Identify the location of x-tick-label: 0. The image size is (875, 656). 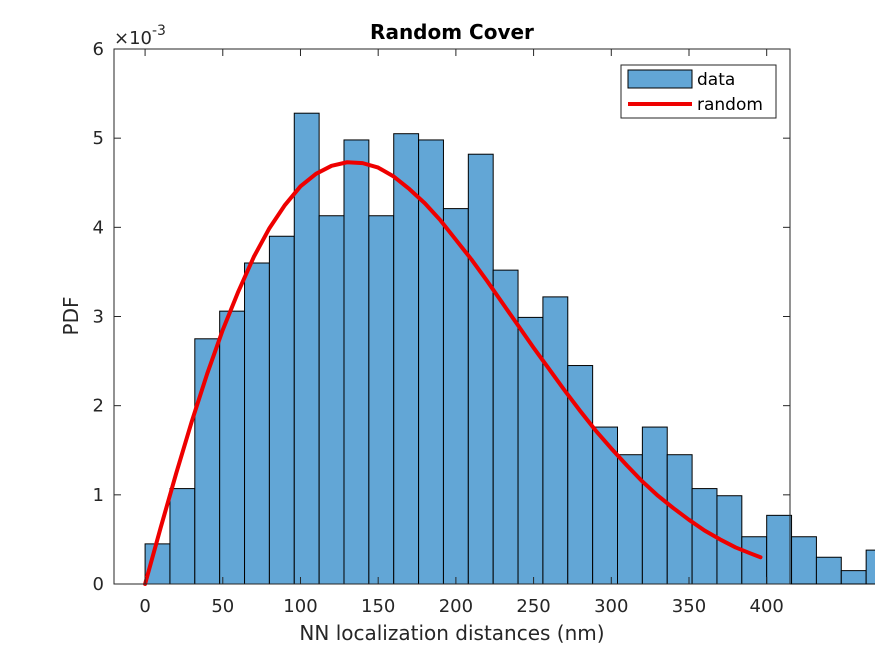
(144, 606).